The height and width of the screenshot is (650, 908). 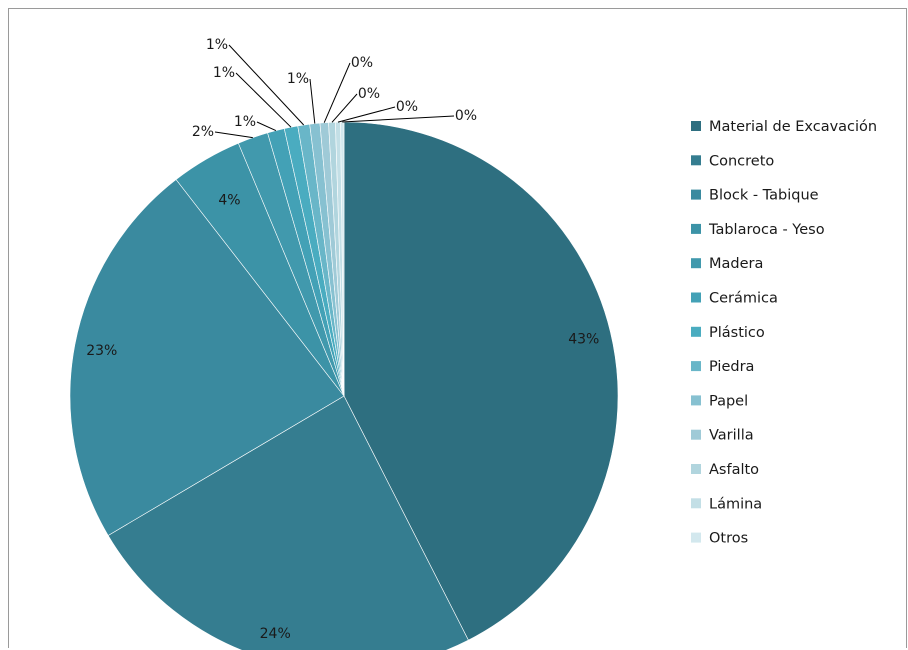 I want to click on legend-swatch-otros, so click(x=696, y=537).